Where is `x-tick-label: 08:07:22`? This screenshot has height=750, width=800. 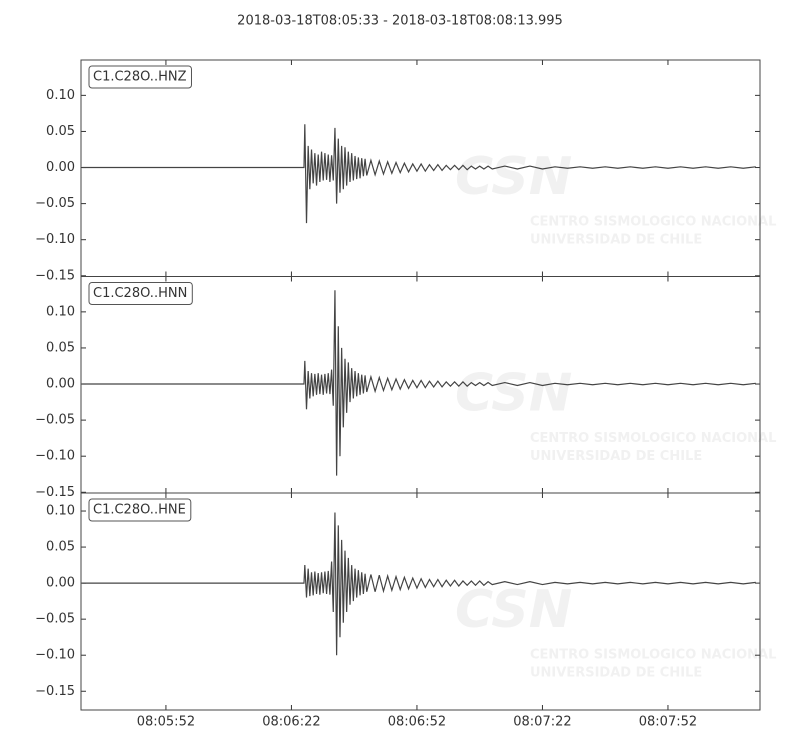
x-tick-label: 08:07:22 is located at coordinates (542, 722).